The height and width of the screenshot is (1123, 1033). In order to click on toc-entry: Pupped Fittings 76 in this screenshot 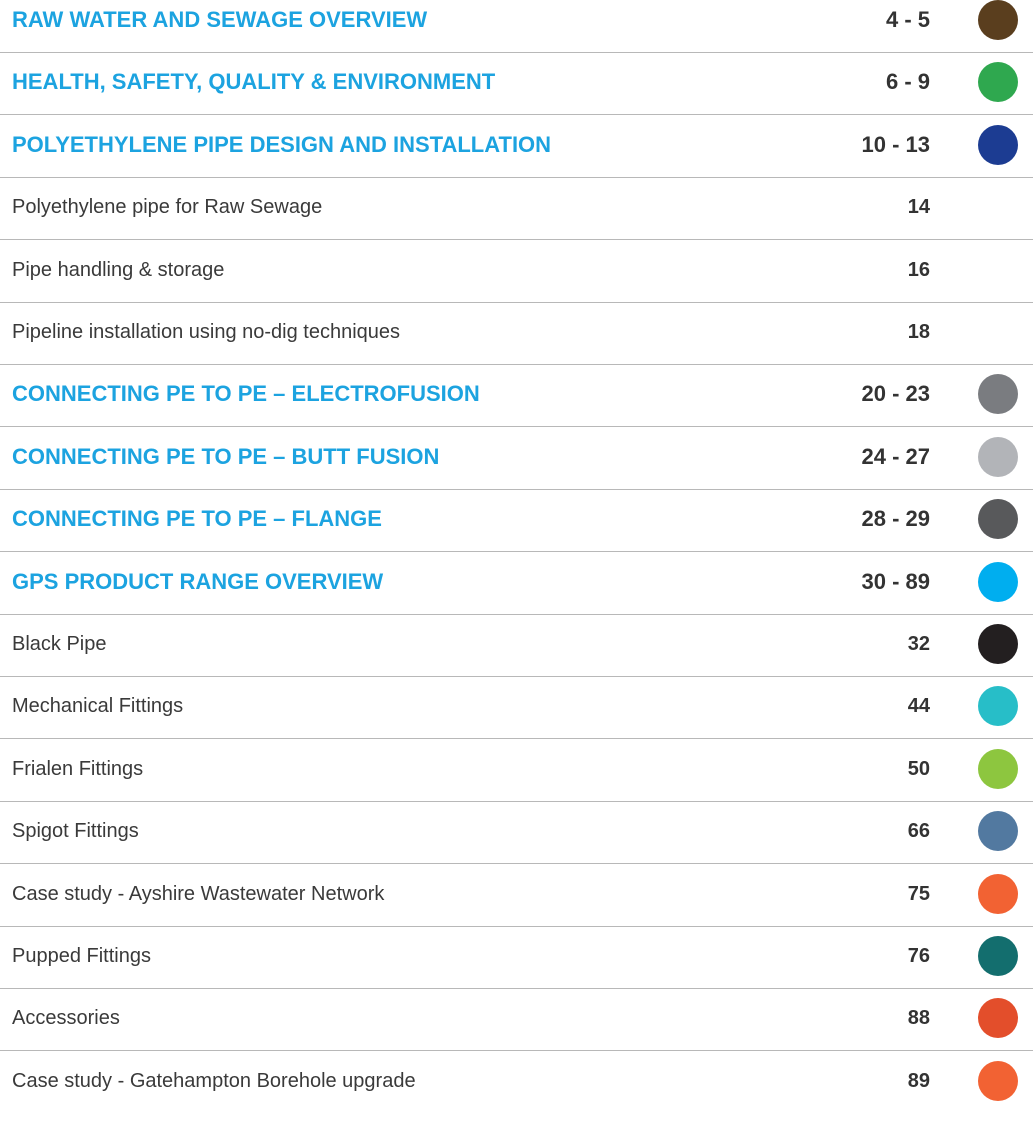, I will do `click(516, 967)`.